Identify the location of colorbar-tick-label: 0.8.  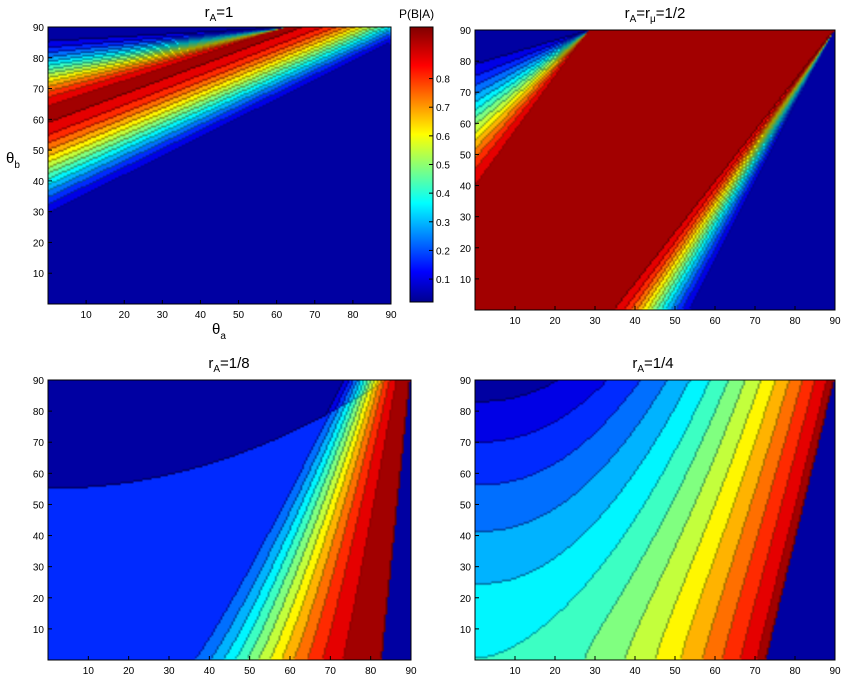
(443, 80).